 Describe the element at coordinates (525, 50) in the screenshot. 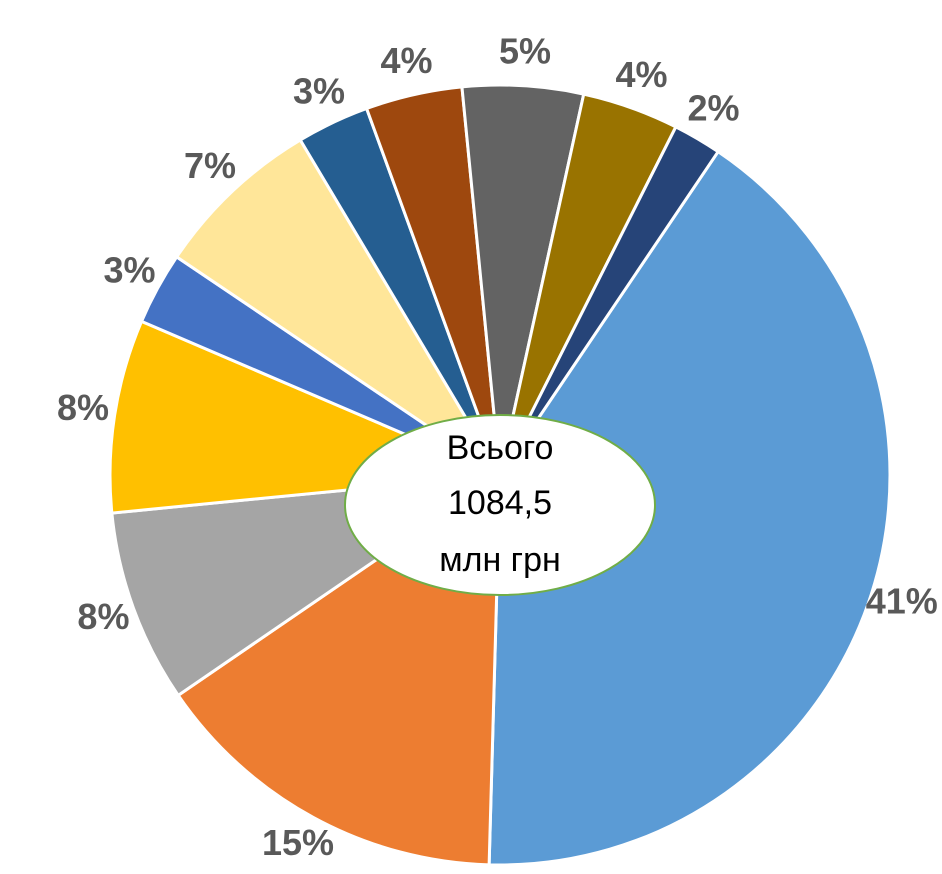

I see `data-label: 5%` at that location.